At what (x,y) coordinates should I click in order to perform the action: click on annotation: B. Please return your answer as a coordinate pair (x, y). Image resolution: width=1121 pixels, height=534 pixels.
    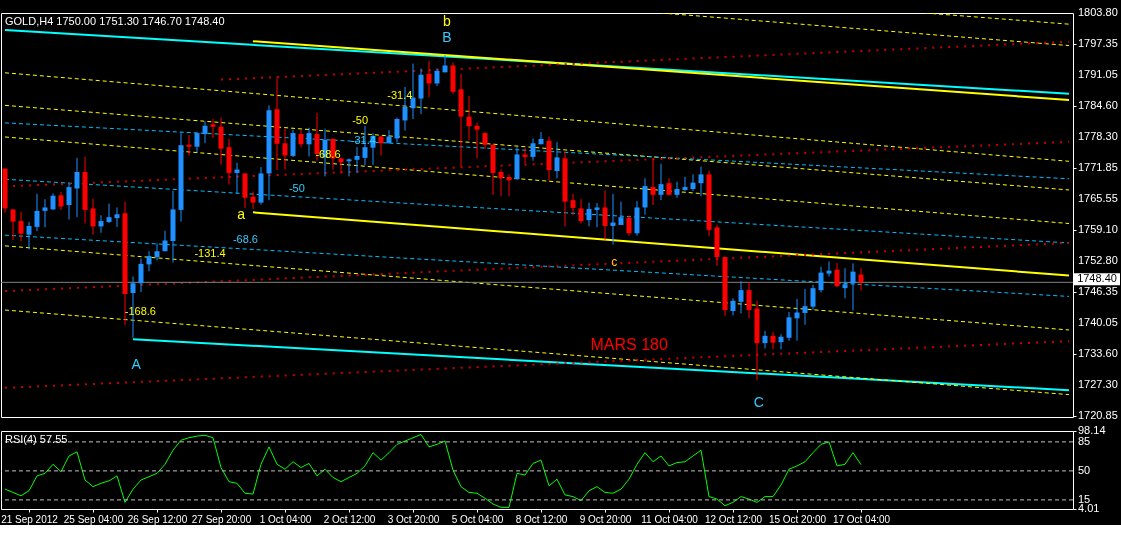
    Looking at the image, I should click on (447, 37).